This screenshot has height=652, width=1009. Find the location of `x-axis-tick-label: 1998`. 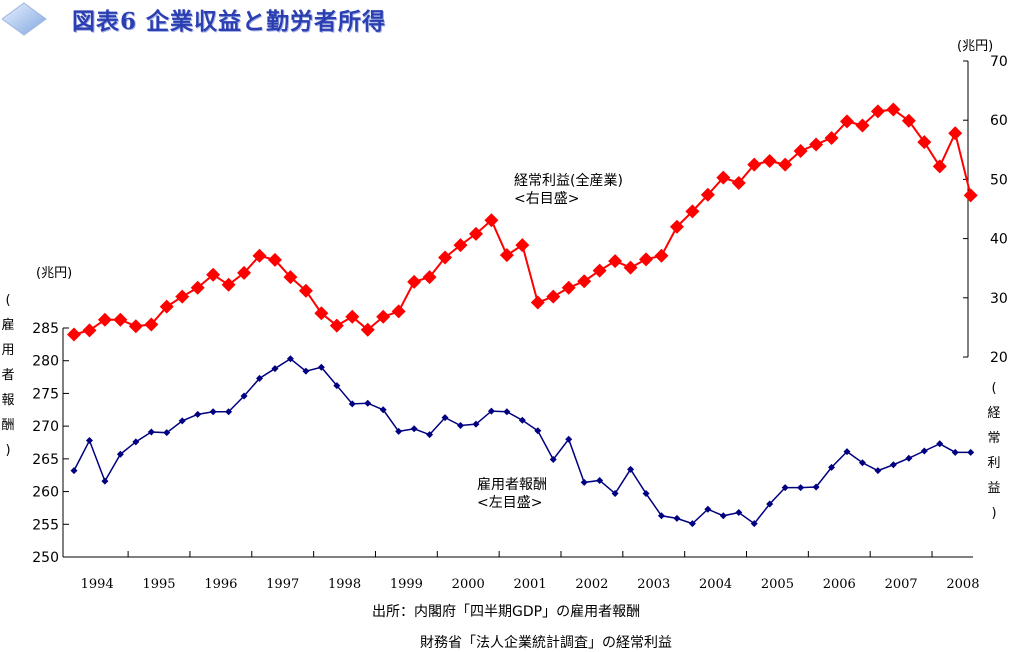

x-axis-tick-label: 1998 is located at coordinates (344, 584).